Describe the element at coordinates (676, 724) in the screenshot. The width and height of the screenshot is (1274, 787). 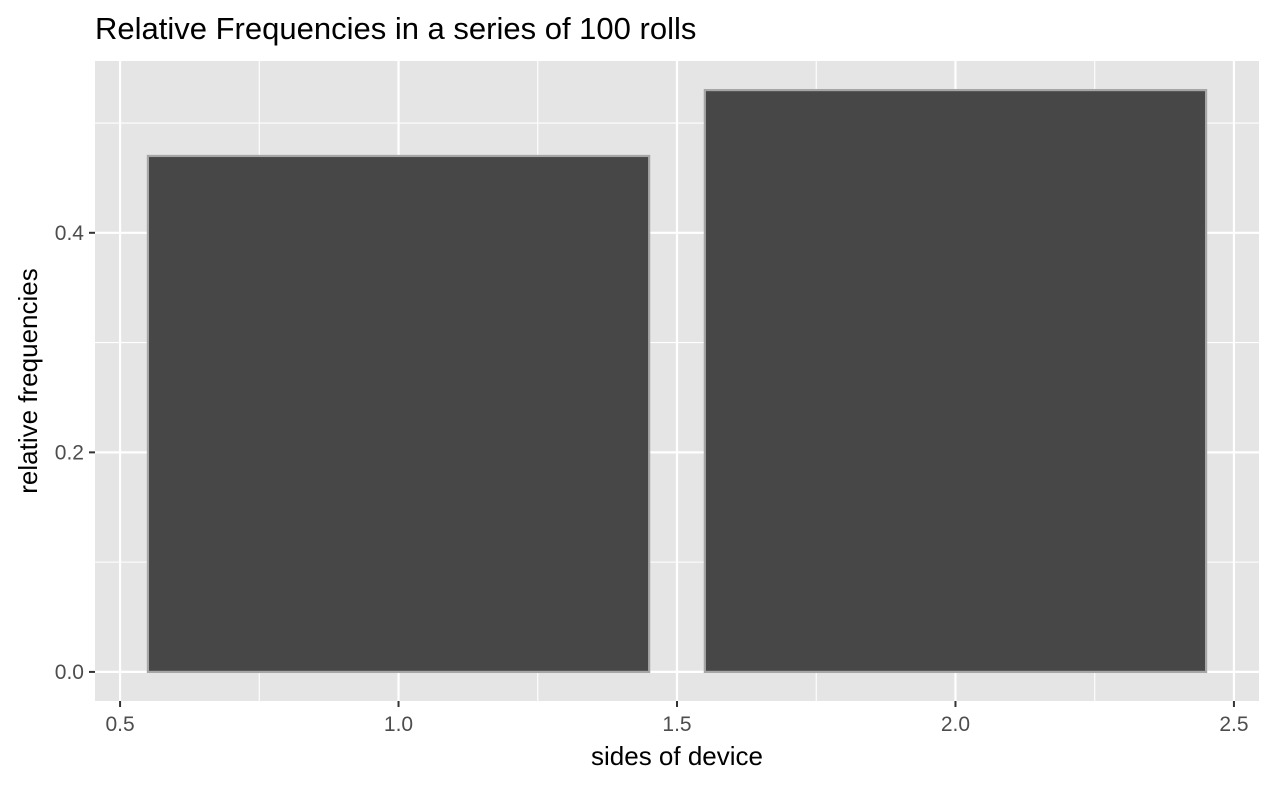
I see `x-tick-label: 1.5` at that location.